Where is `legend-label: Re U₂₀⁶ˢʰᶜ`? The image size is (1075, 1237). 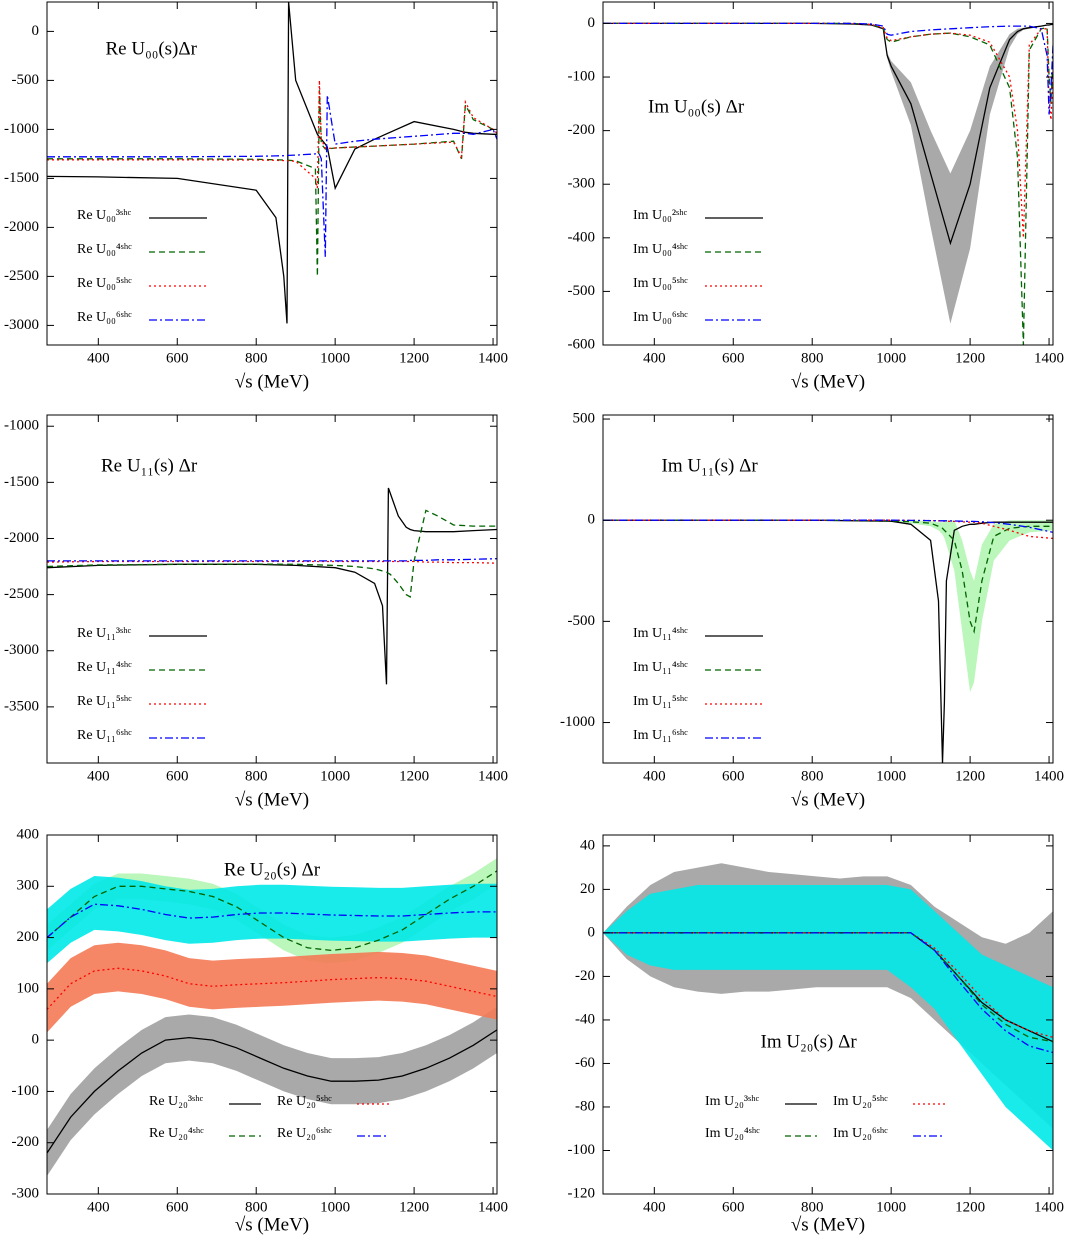 legend-label: Re U₂₀⁶ˢʰᶜ is located at coordinates (304, 1133).